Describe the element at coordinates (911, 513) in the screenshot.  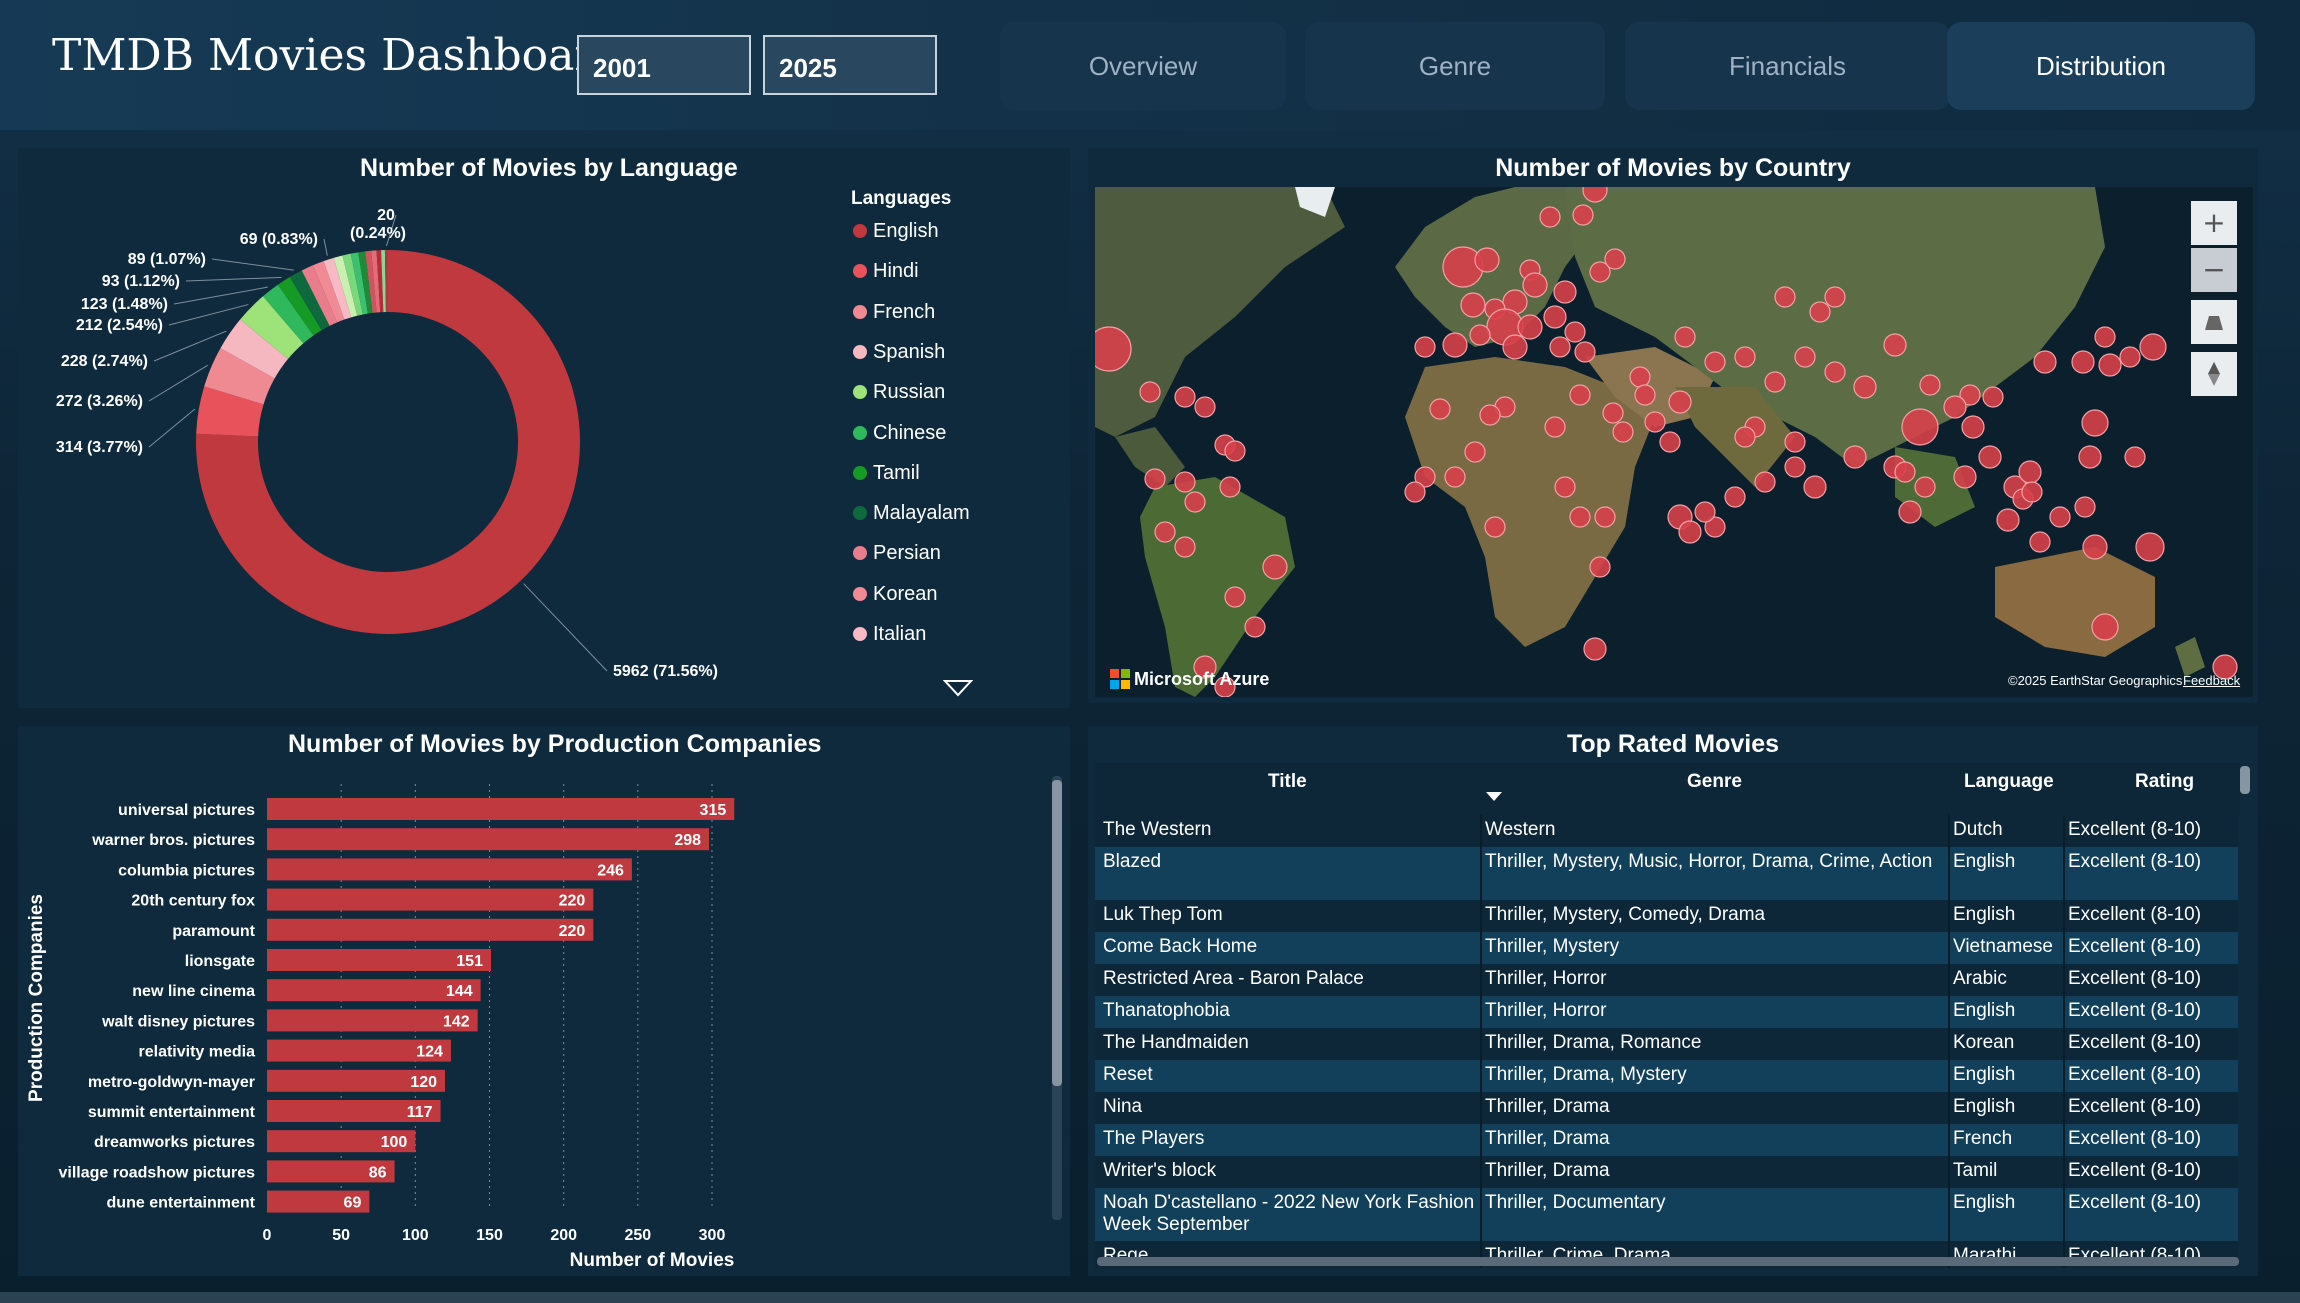
I see `legend-item-malayalam: Malayalam` at that location.